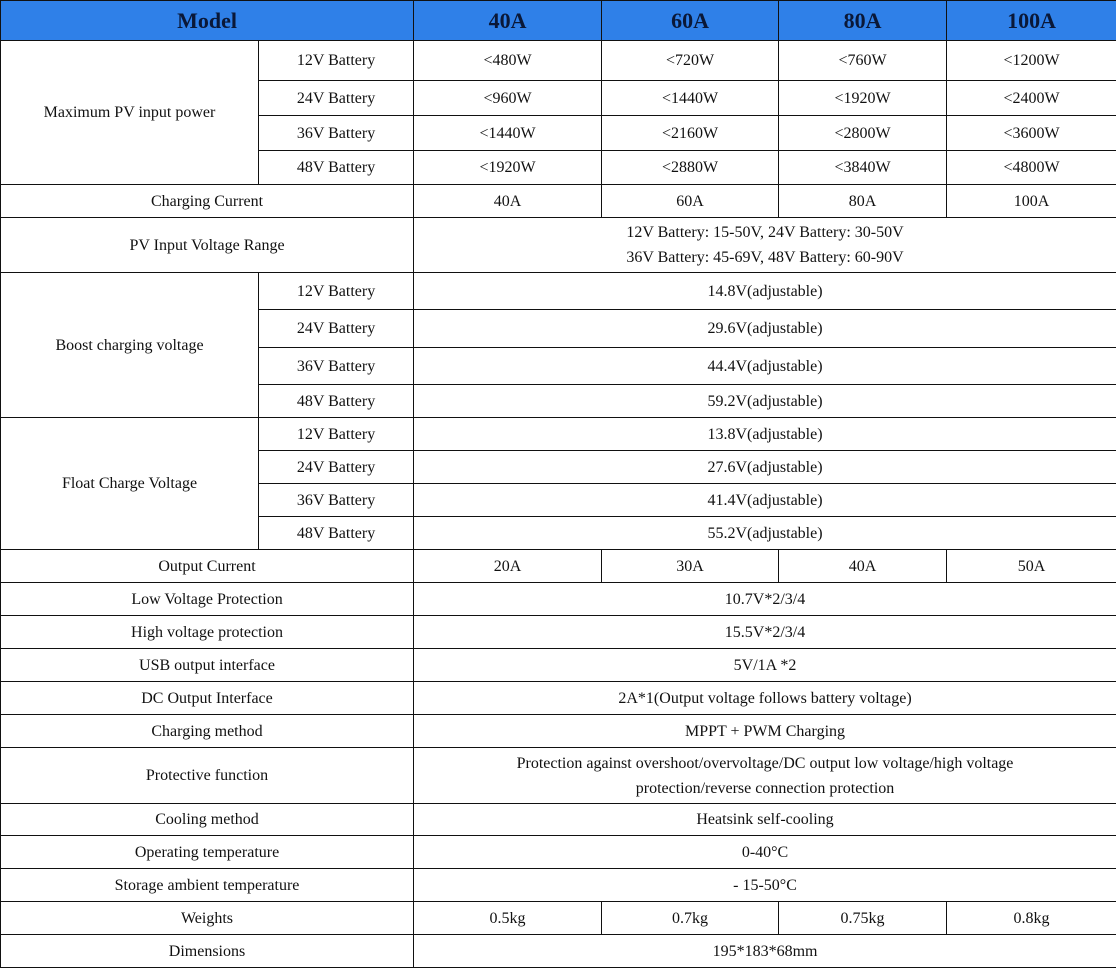 This screenshot has width=1116, height=971. Describe the element at coordinates (207, 819) in the screenshot. I see `row-label: Cooling method` at that location.